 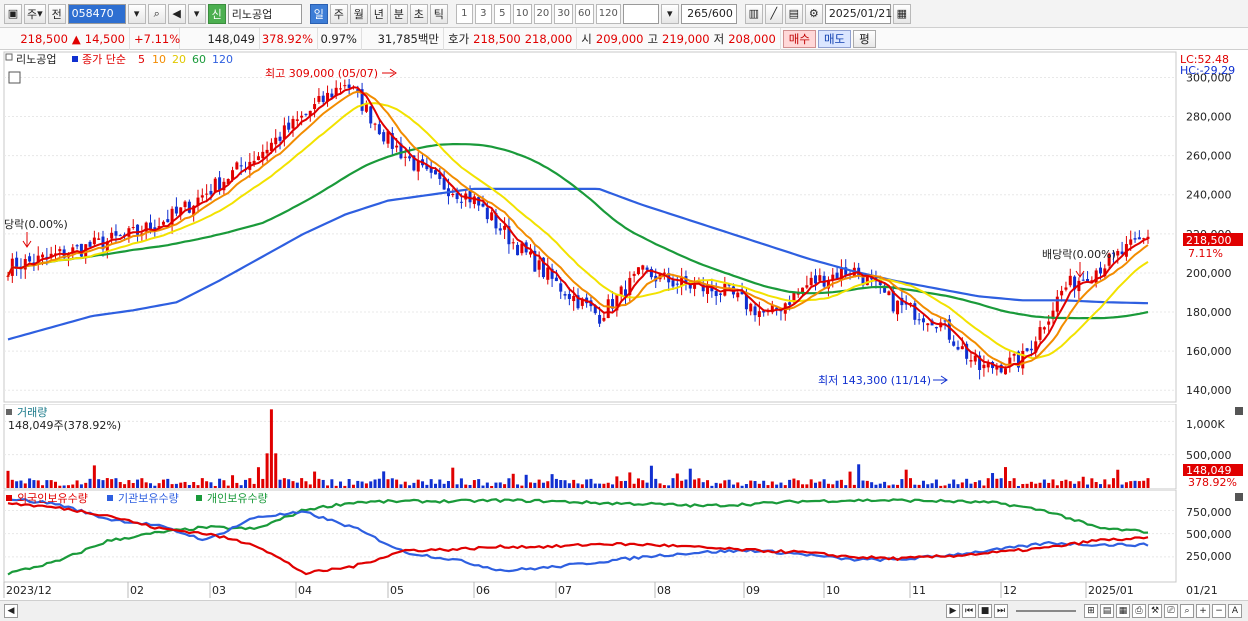 I want to click on prev-button: 전, so click(x=56, y=13).